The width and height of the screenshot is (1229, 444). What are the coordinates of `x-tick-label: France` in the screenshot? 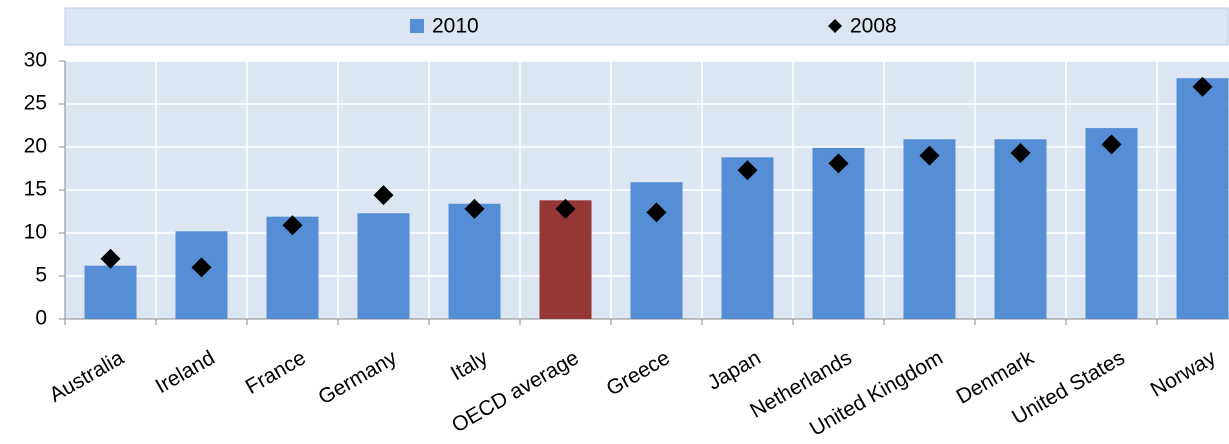 It's located at (276, 372).